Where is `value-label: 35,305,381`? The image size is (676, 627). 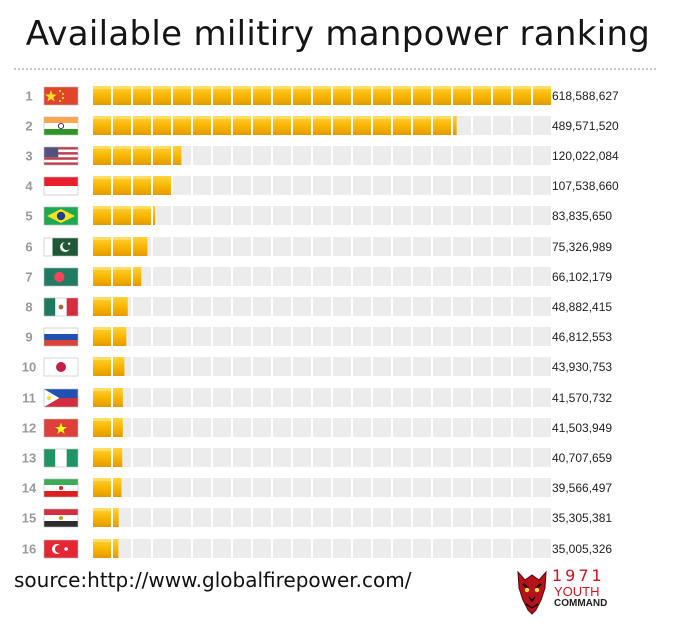
value-label: 35,305,381 is located at coordinates (582, 518).